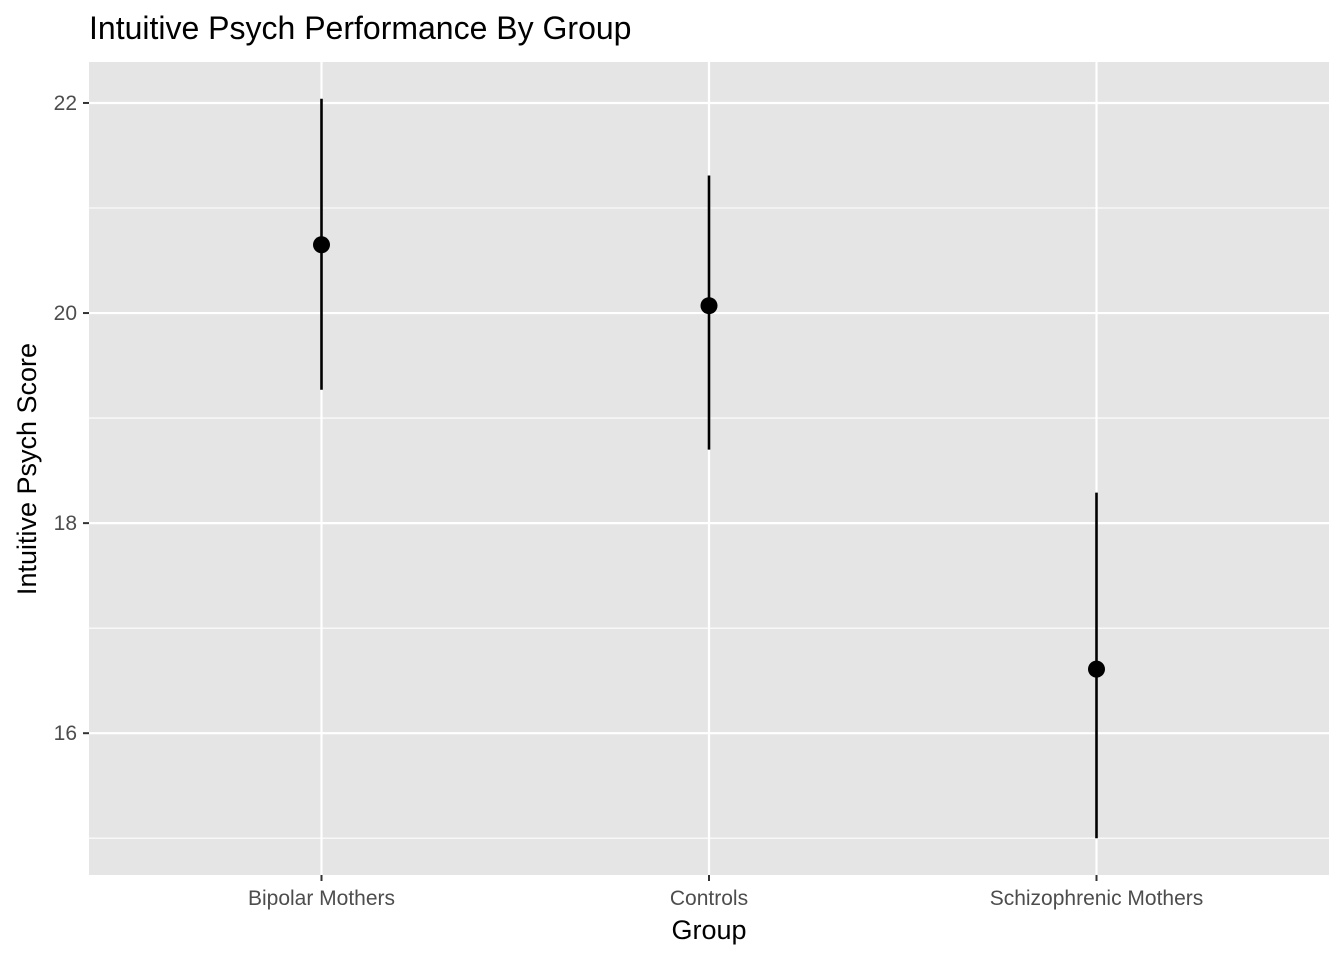  Describe the element at coordinates (65, 523) in the screenshot. I see `y-tick-label: 18` at that location.